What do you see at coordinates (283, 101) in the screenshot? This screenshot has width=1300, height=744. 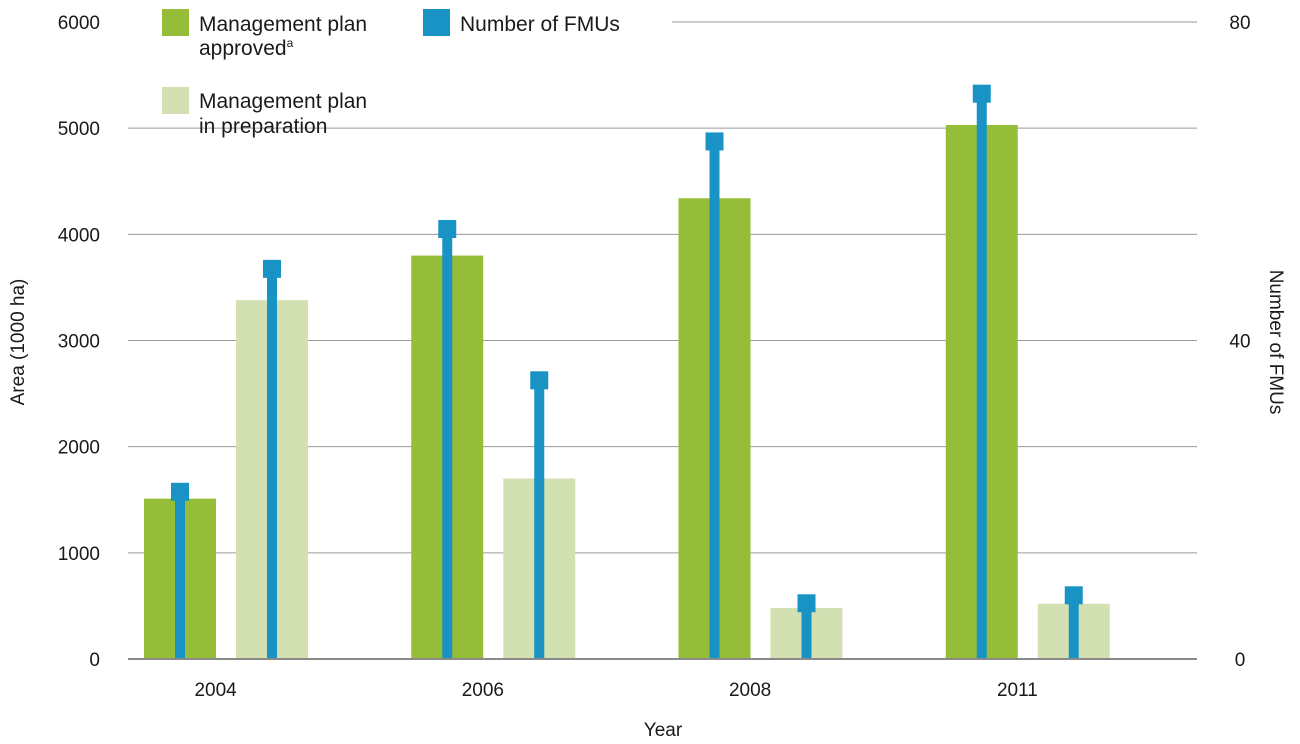 I see `legend-label-in-preparation: Management plan` at bounding box center [283, 101].